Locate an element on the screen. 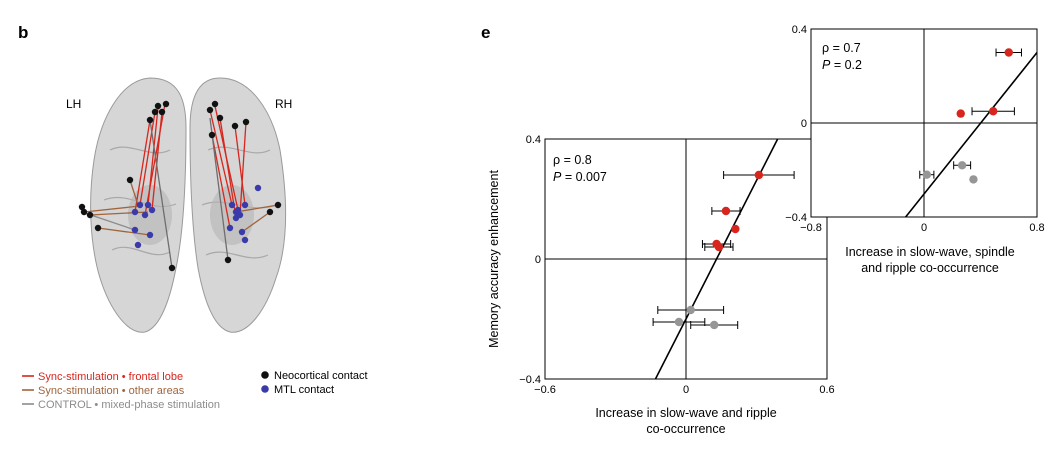  neocortical-contacts is located at coordinates (180, 186).